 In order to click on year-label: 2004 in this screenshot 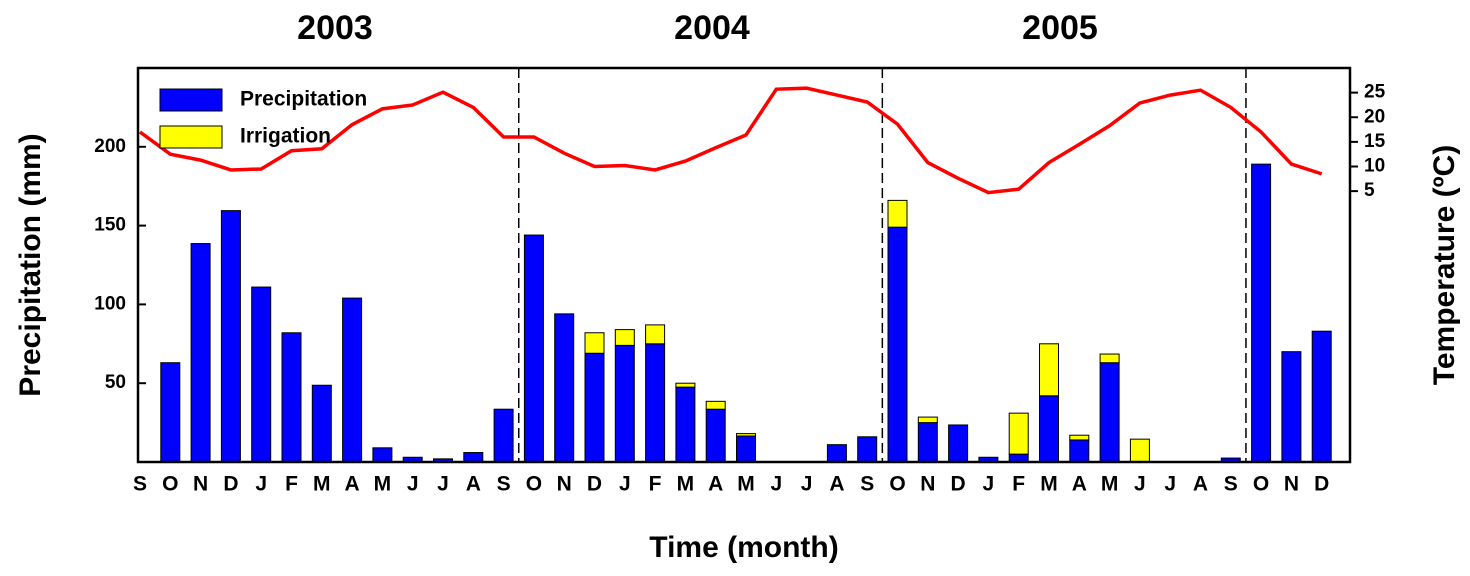, I will do `click(712, 28)`.